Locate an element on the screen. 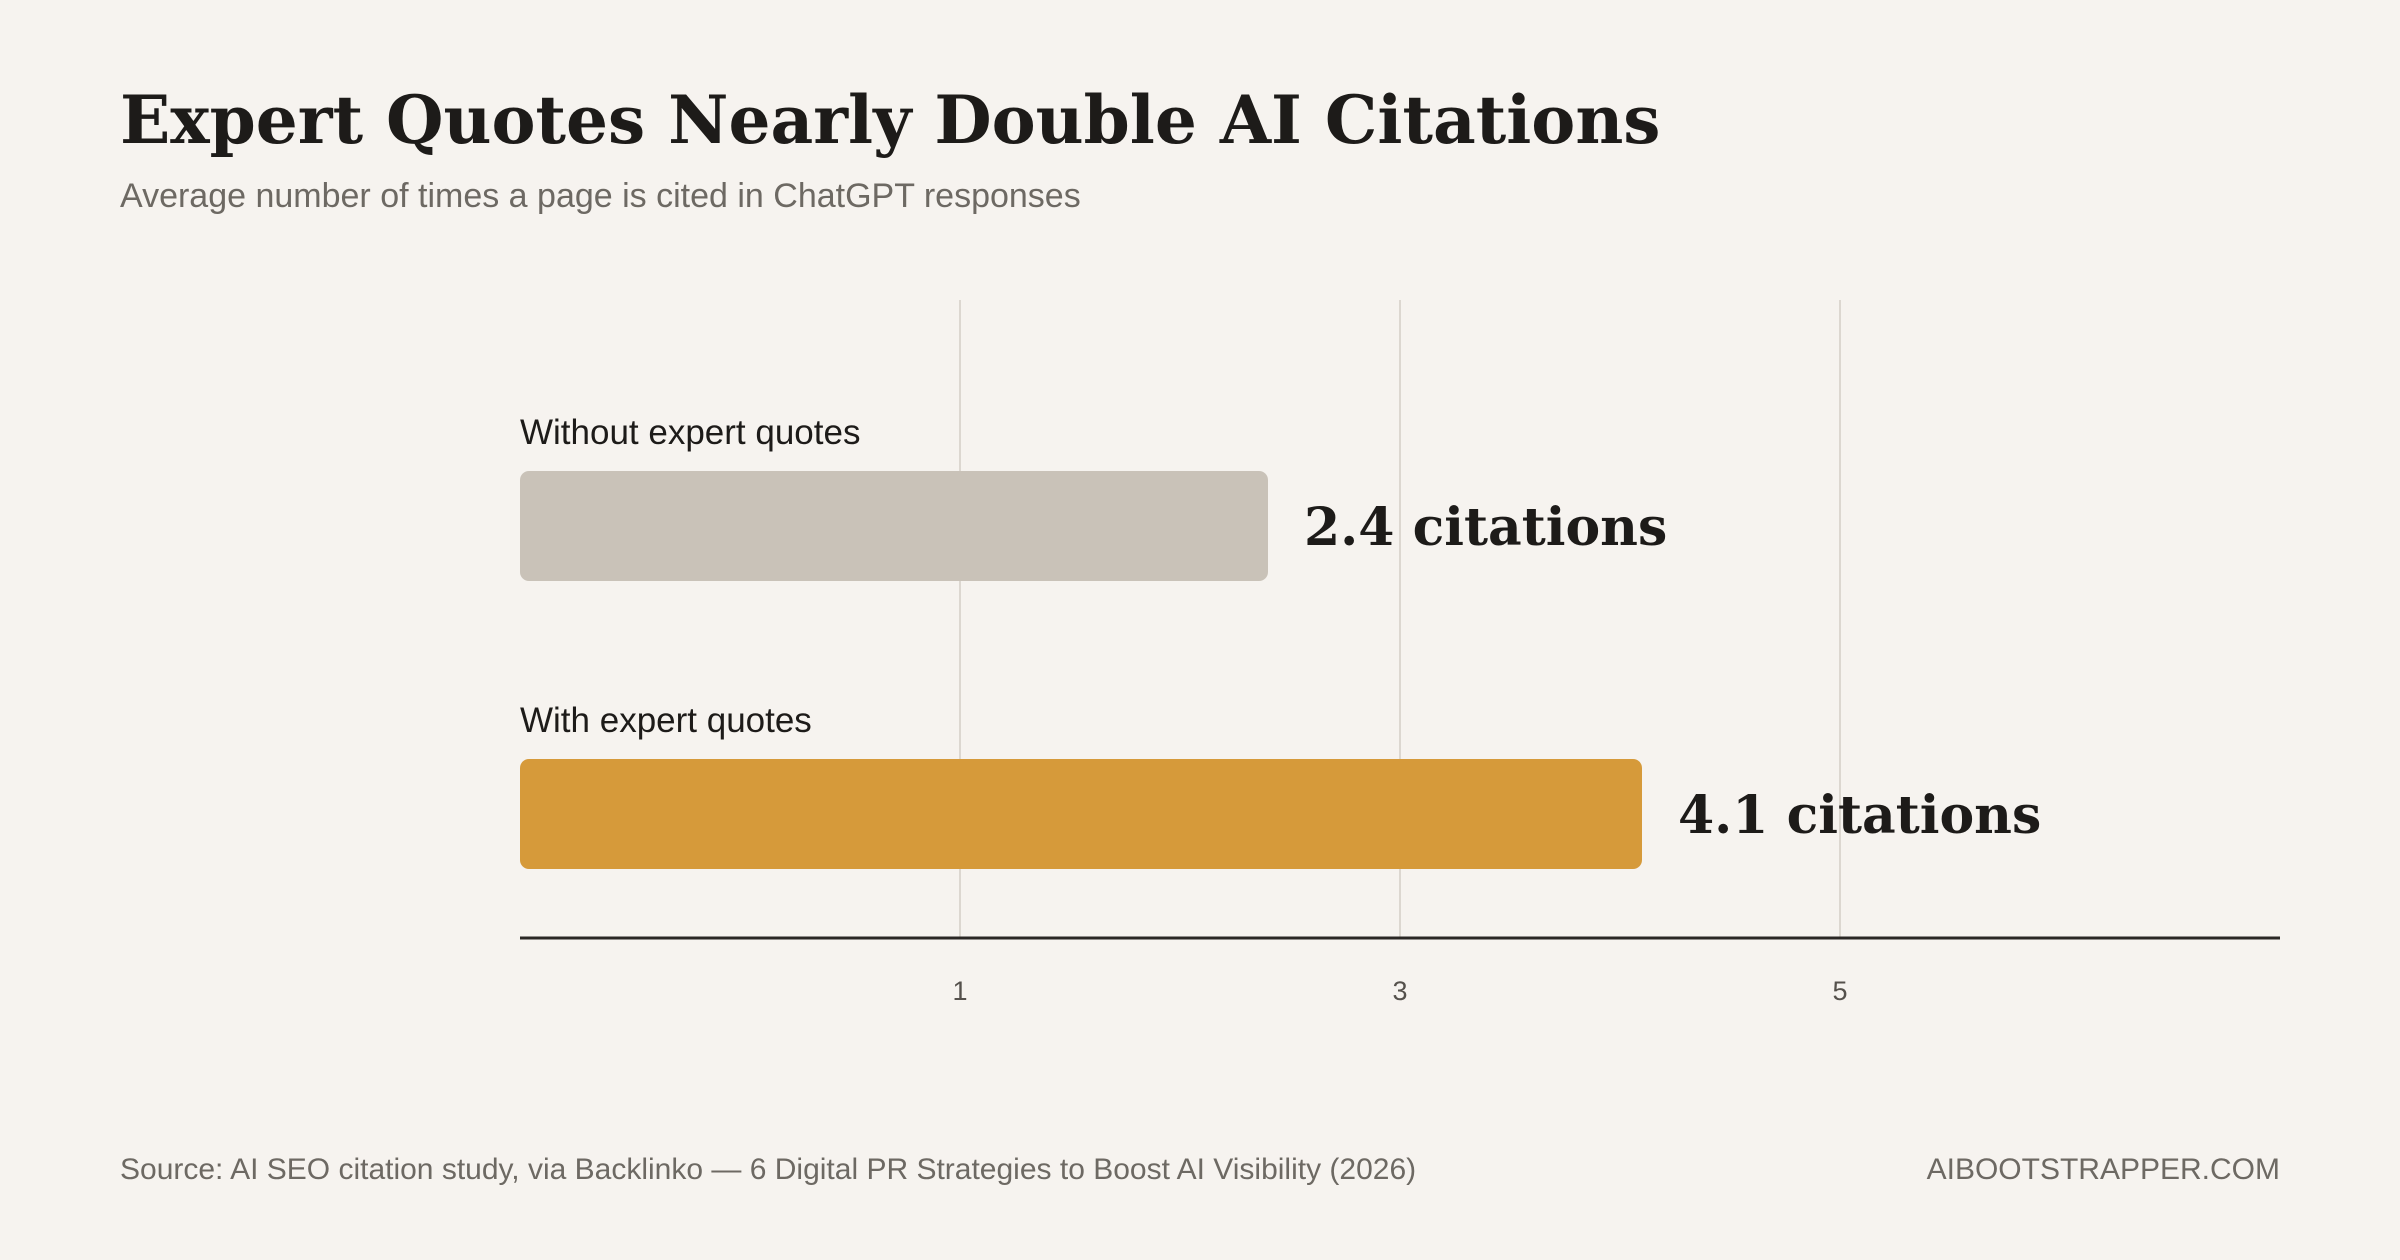 The width and height of the screenshot is (2400, 1260). x-tick-label: 1 is located at coordinates (959, 991).